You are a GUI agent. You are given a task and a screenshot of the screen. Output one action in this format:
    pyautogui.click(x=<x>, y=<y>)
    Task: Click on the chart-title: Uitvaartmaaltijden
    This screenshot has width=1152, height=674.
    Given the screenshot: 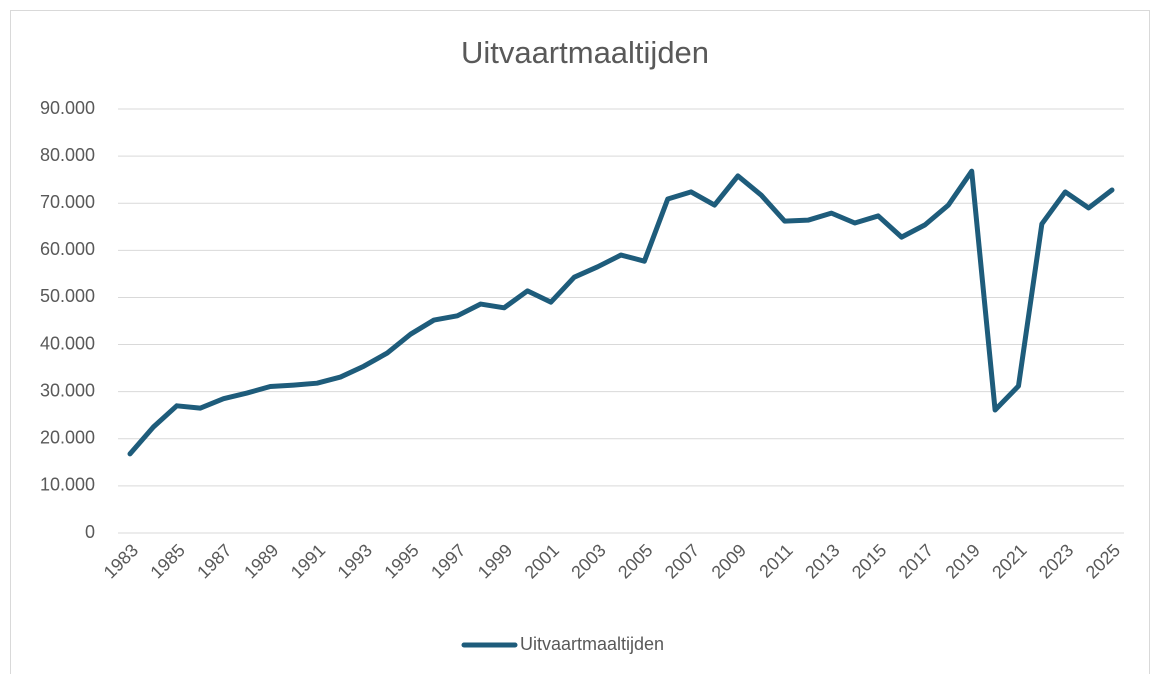 What is the action you would take?
    pyautogui.click(x=585, y=52)
    